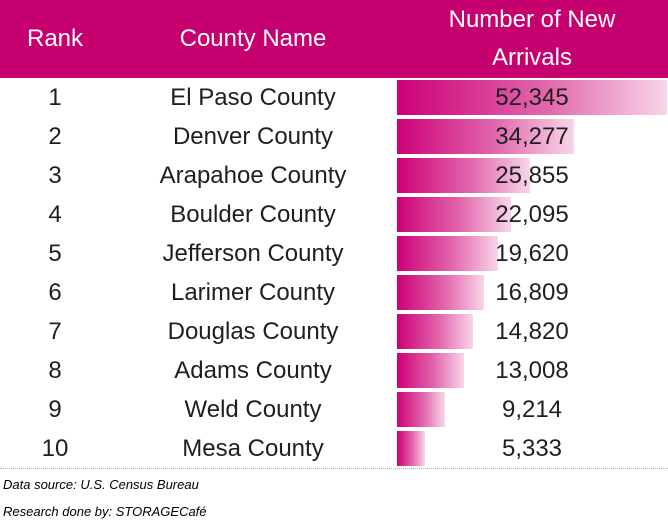 Image resolution: width=668 pixels, height=522 pixels. I want to click on arrivals-cell: 22,095, so click(532, 214).